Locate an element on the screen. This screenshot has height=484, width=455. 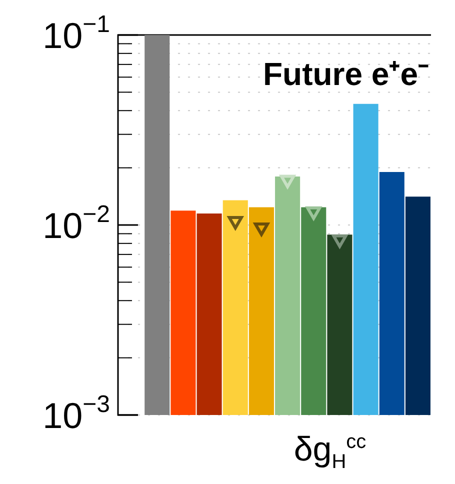
text: Future e⁺e⁻ is located at coordinates (345, 74).